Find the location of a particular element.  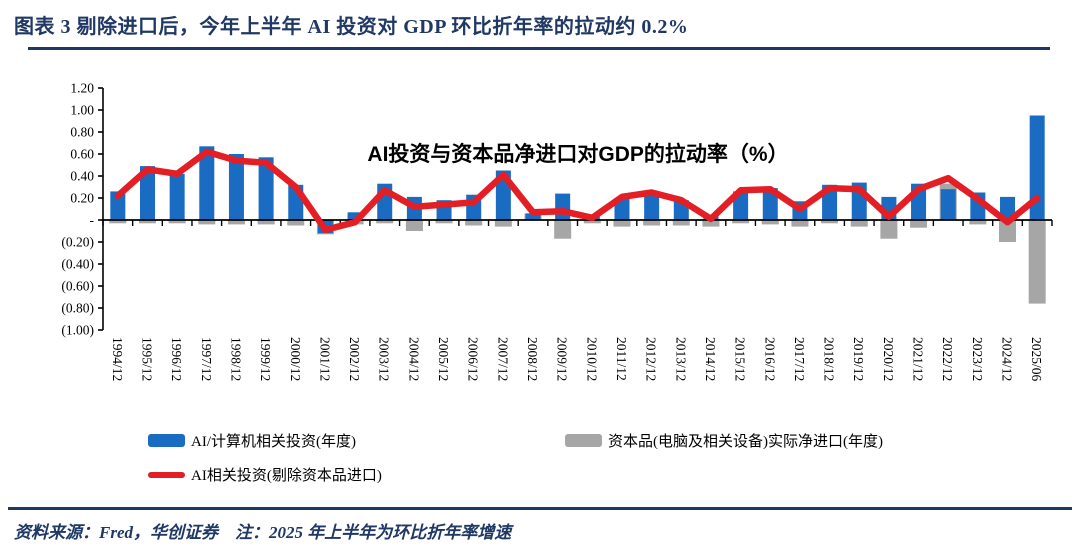

x-tick-label: 1996/12 is located at coordinates (176, 359).